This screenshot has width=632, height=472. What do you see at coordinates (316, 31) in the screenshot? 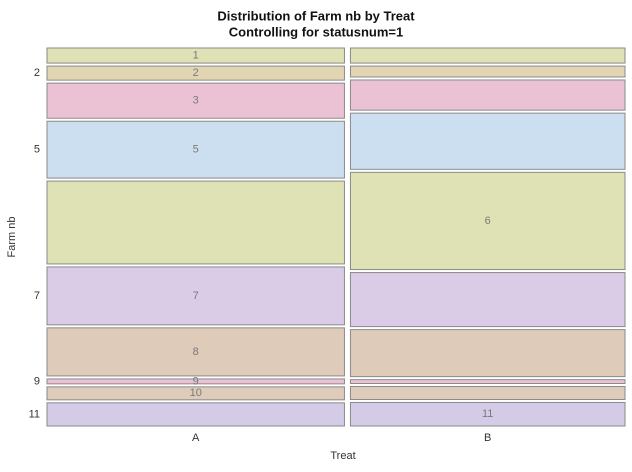
I see `chart-subtitle: Controlling for statusnum=1` at bounding box center [316, 31].